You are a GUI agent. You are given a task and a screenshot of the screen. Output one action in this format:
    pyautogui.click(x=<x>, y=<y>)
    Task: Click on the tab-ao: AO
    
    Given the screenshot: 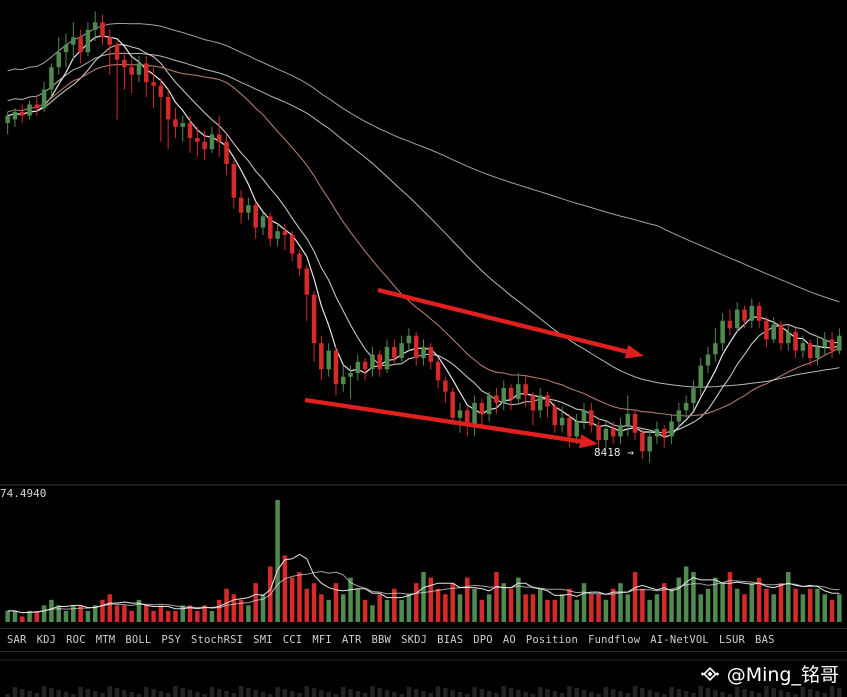 What is the action you would take?
    pyautogui.click(x=509, y=640)
    